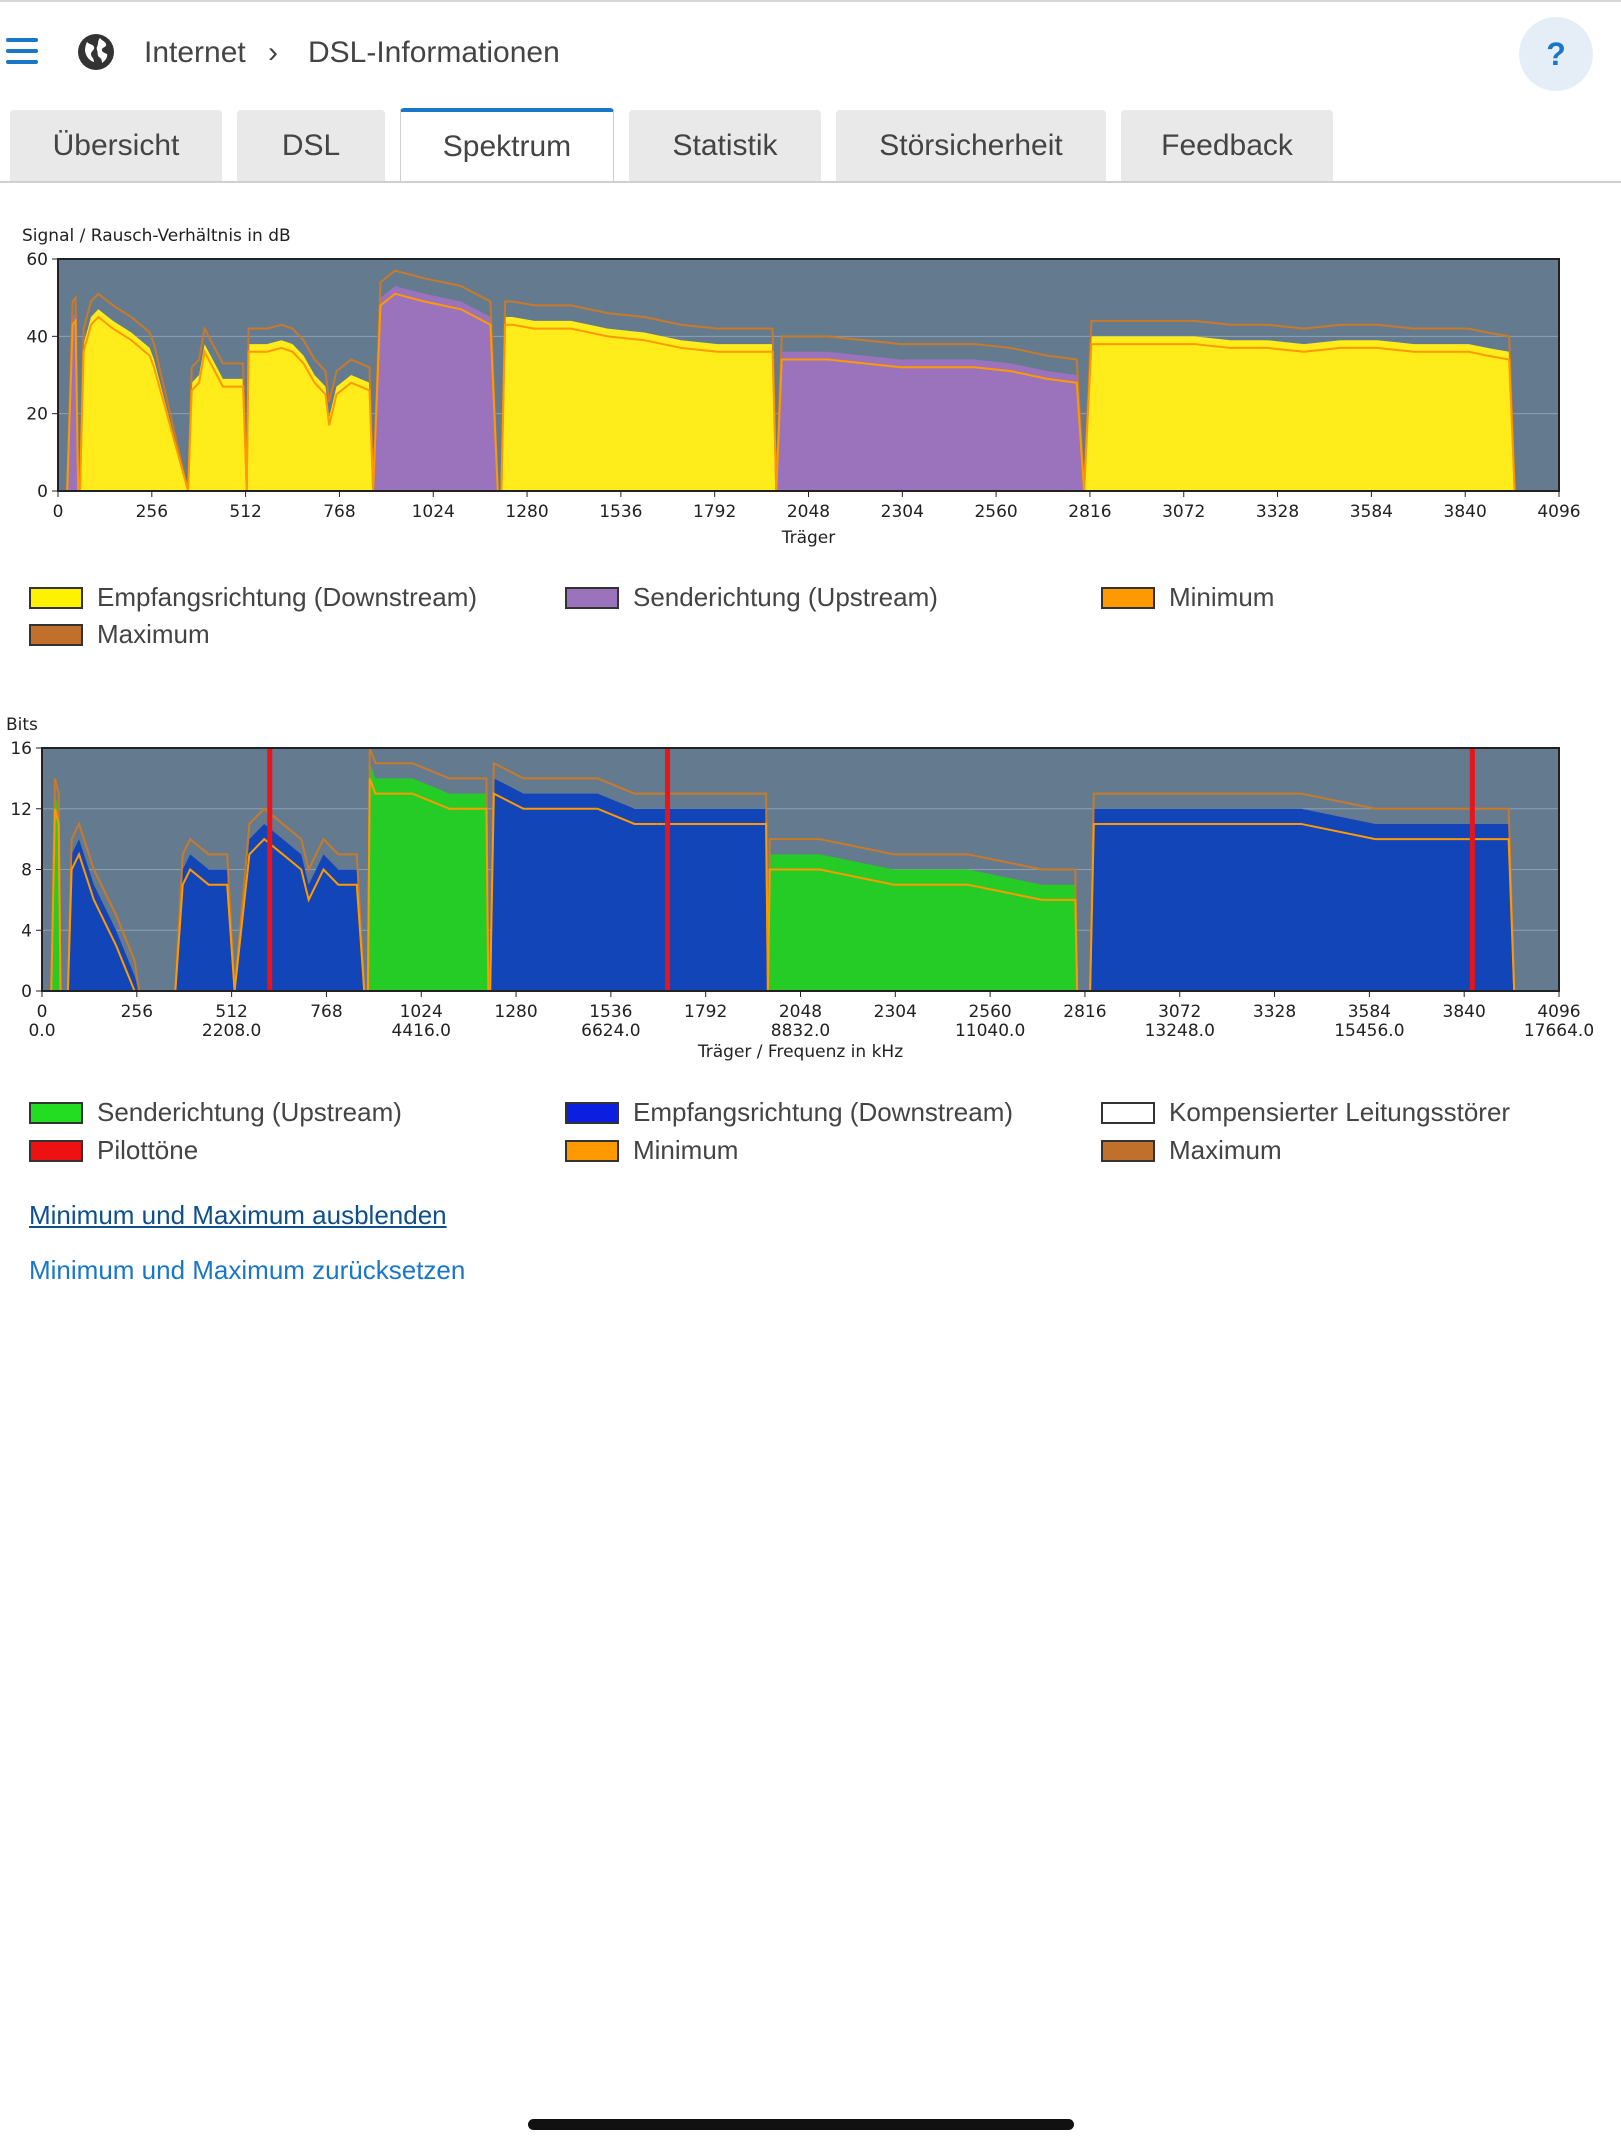 The width and height of the screenshot is (1621, 2146). I want to click on legend-snr-downstream: Empfangsrichtung (Downstream), so click(253, 597).